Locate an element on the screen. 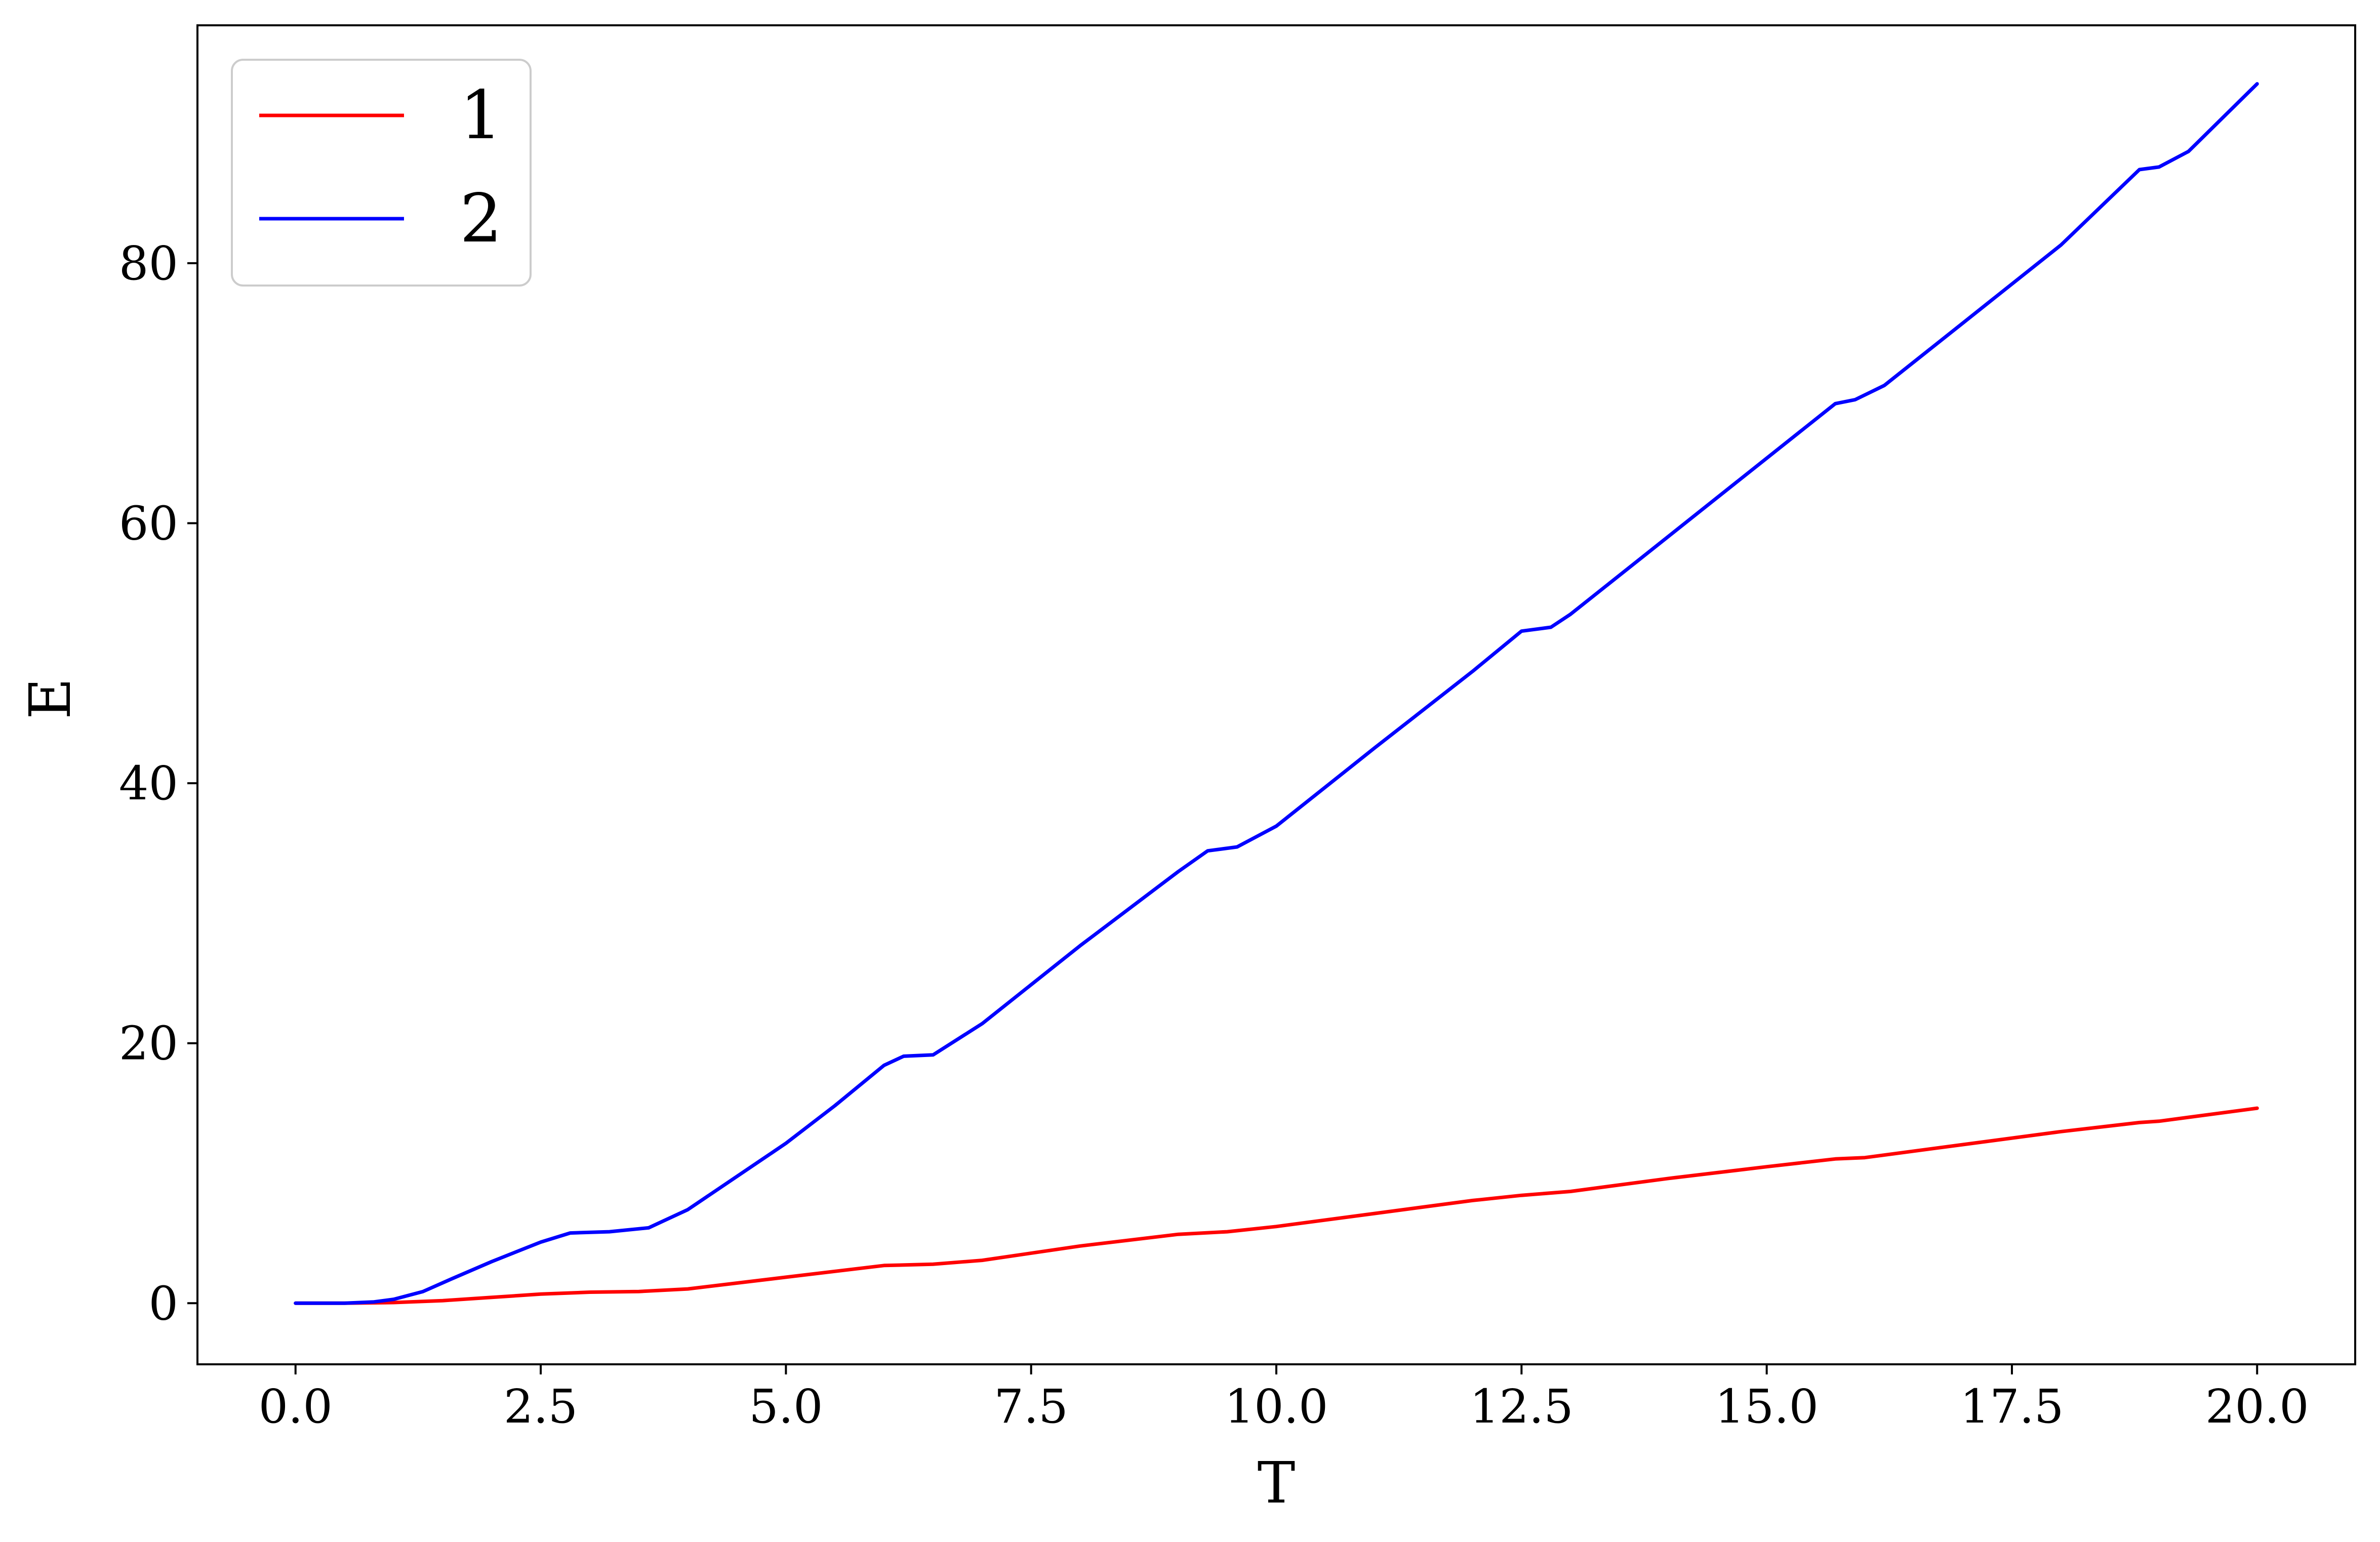  x-tick-label: 20.0 is located at coordinates (2257, 1407).